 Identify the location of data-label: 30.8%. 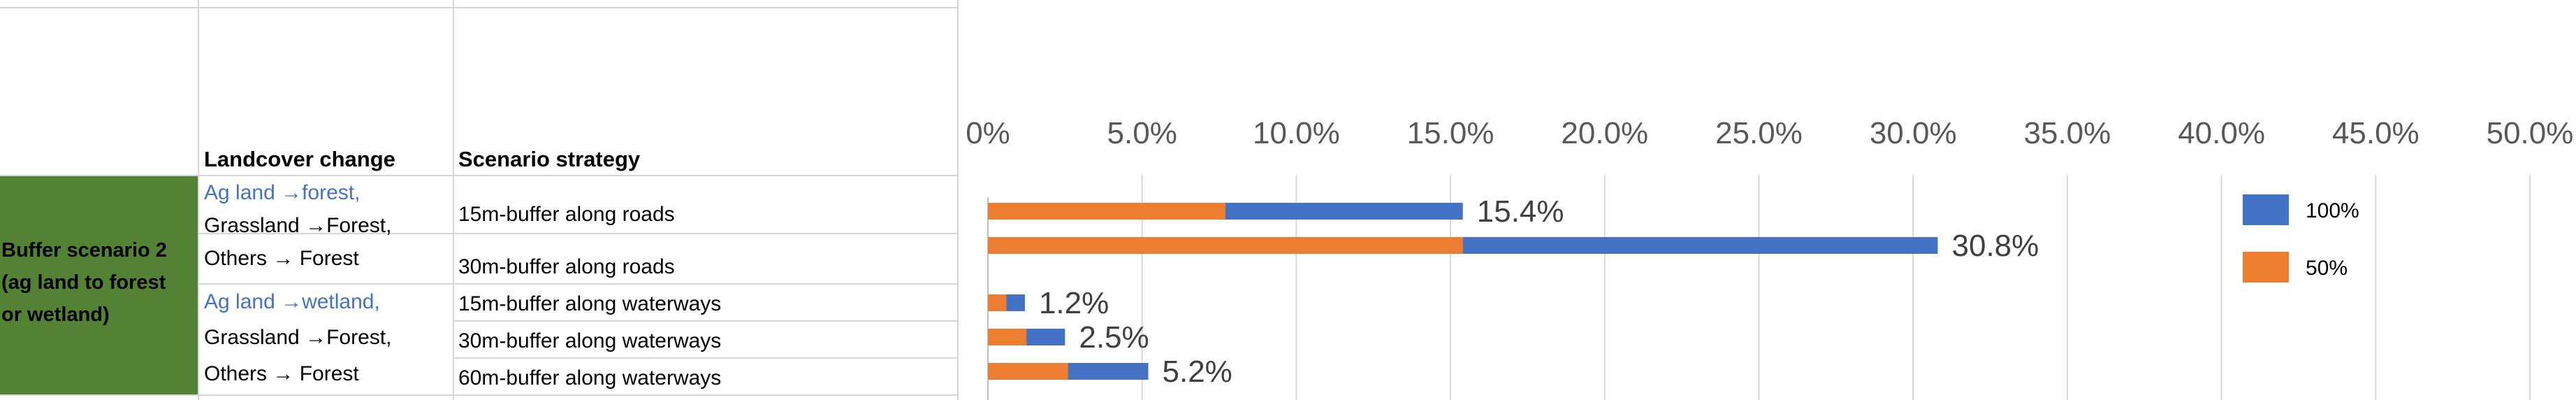
(1995, 246).